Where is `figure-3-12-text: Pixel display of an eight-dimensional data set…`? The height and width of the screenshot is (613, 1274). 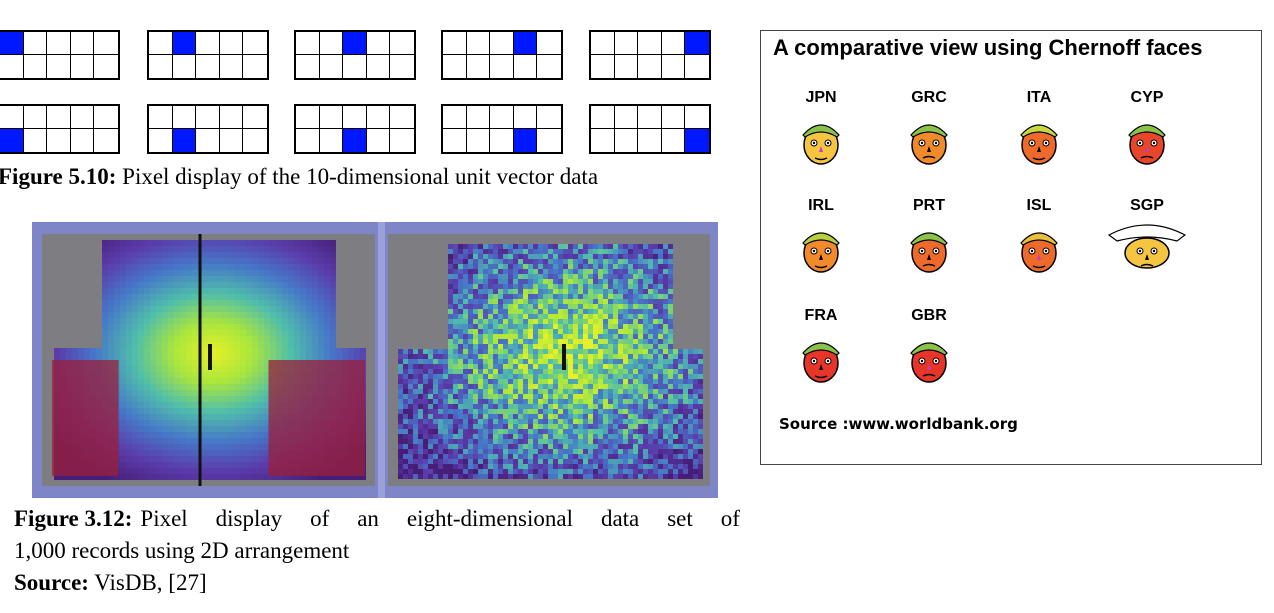
figure-3-12-text: Pixel display of an eight-dimensional data set… is located at coordinates (440, 519).